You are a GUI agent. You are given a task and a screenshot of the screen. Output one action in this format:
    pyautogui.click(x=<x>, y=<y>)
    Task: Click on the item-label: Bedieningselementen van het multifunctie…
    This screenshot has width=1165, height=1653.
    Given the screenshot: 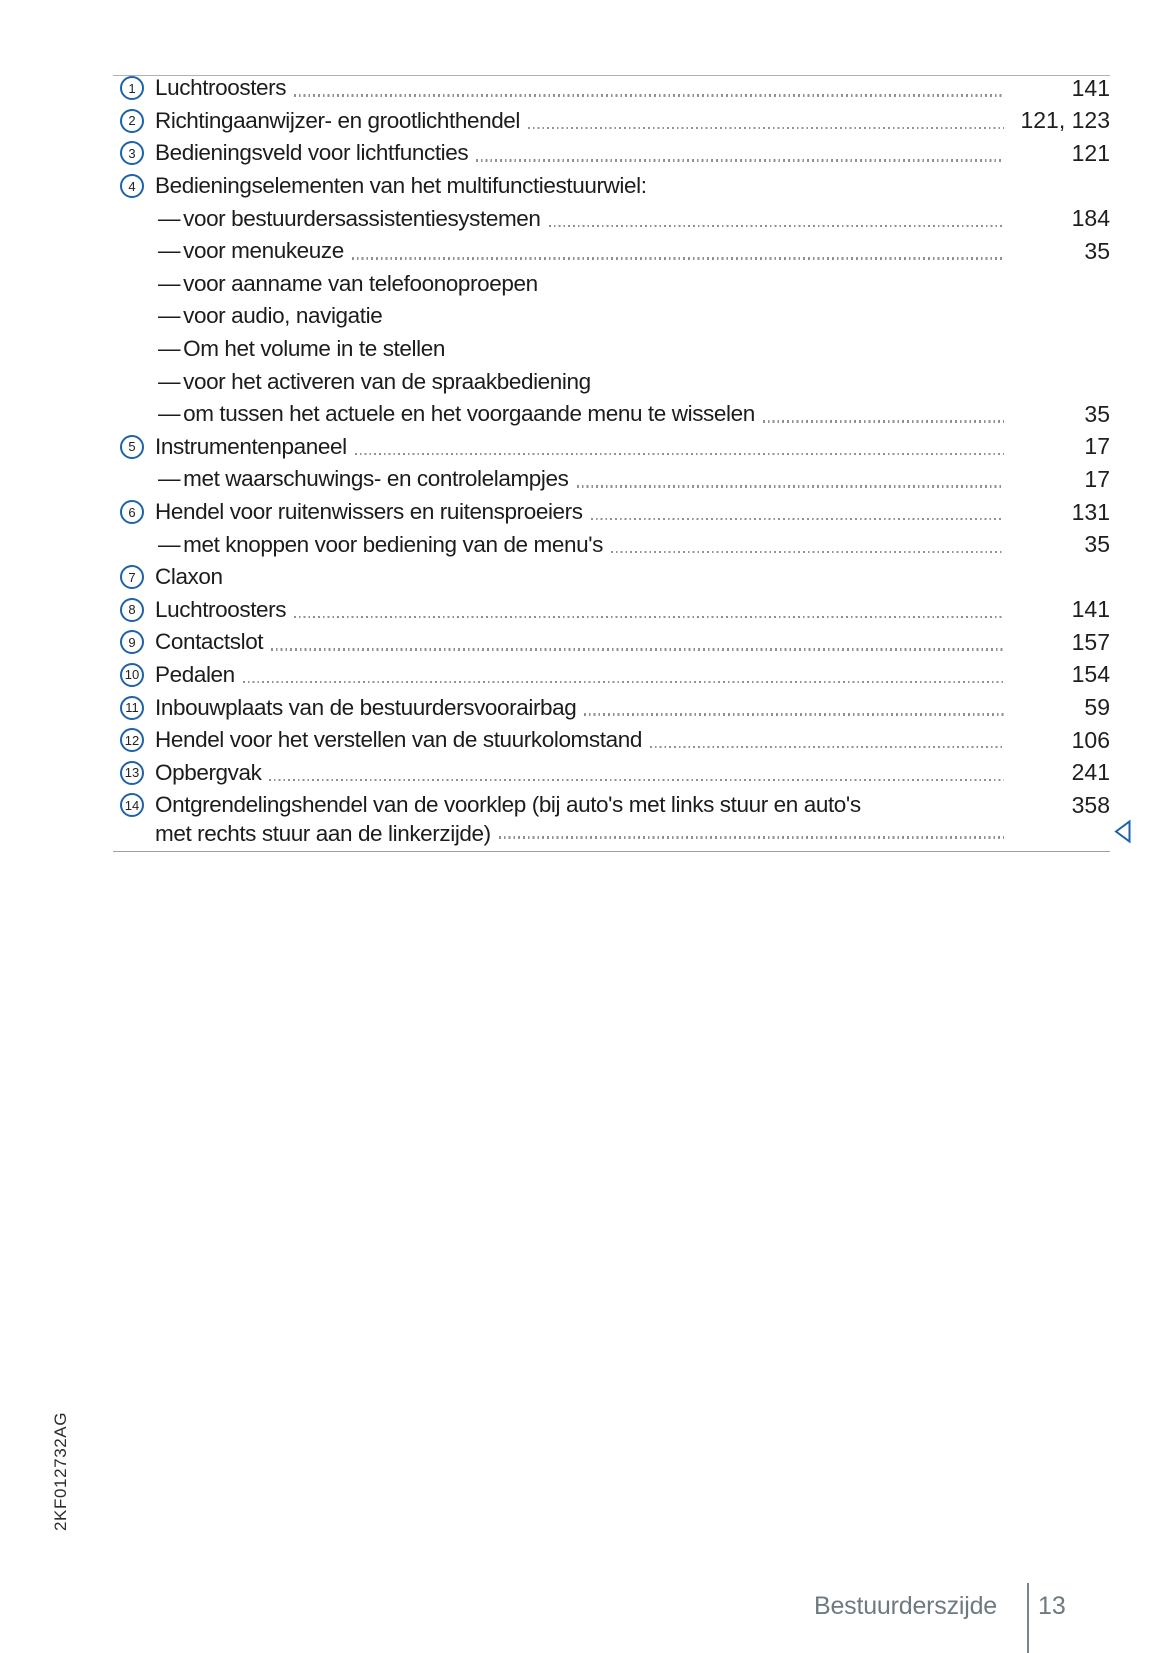 What is the action you would take?
    pyautogui.click(x=401, y=186)
    